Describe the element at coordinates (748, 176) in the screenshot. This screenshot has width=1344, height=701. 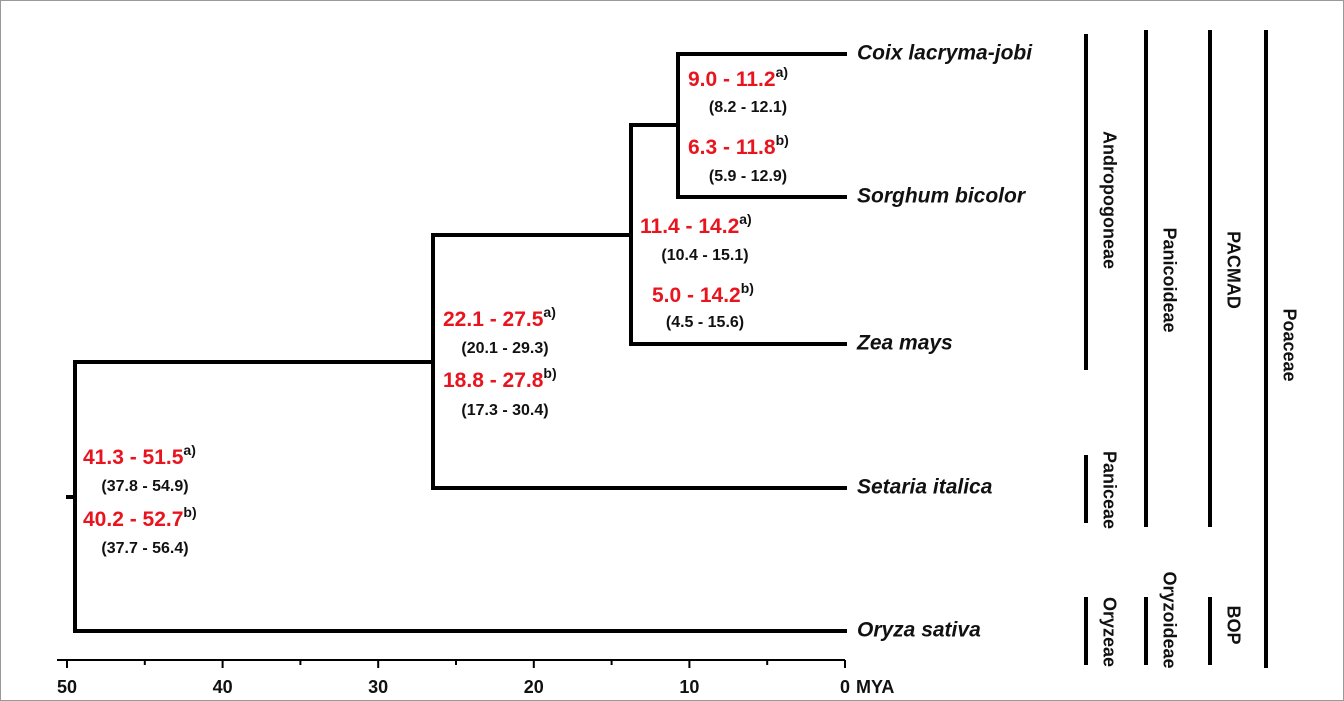
I see `confidence-interval: (5.9 - 12.9)` at that location.